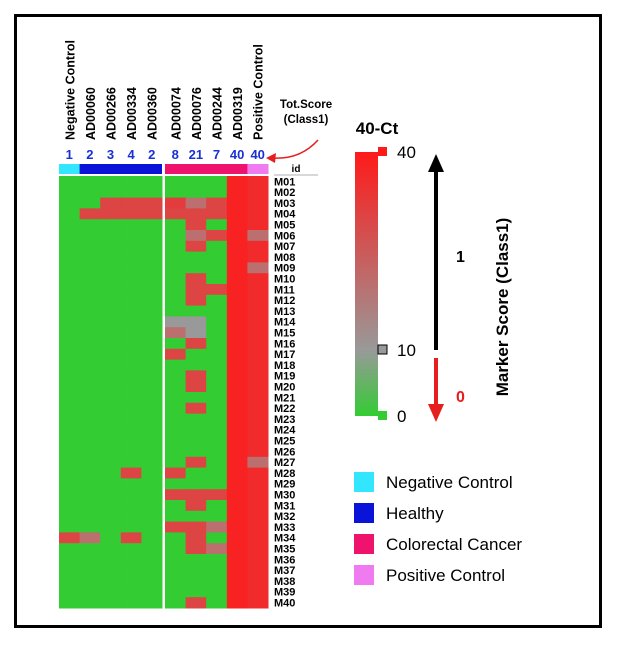  I want to click on row-label: M13, so click(284, 312).